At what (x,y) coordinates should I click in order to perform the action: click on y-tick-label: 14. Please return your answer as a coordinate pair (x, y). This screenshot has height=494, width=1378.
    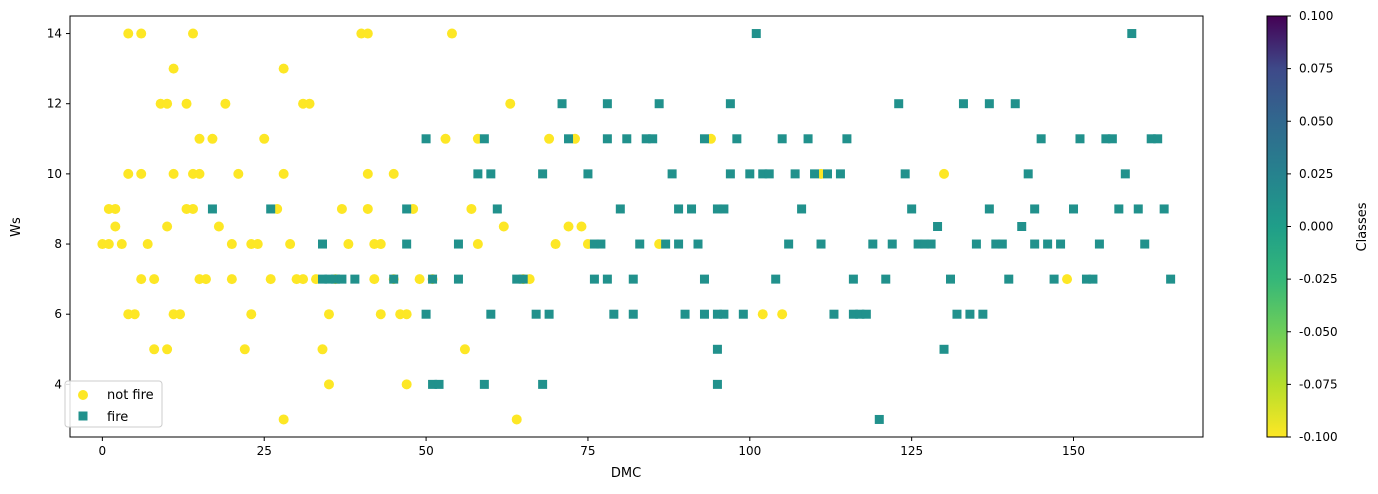
    Looking at the image, I should click on (54, 34).